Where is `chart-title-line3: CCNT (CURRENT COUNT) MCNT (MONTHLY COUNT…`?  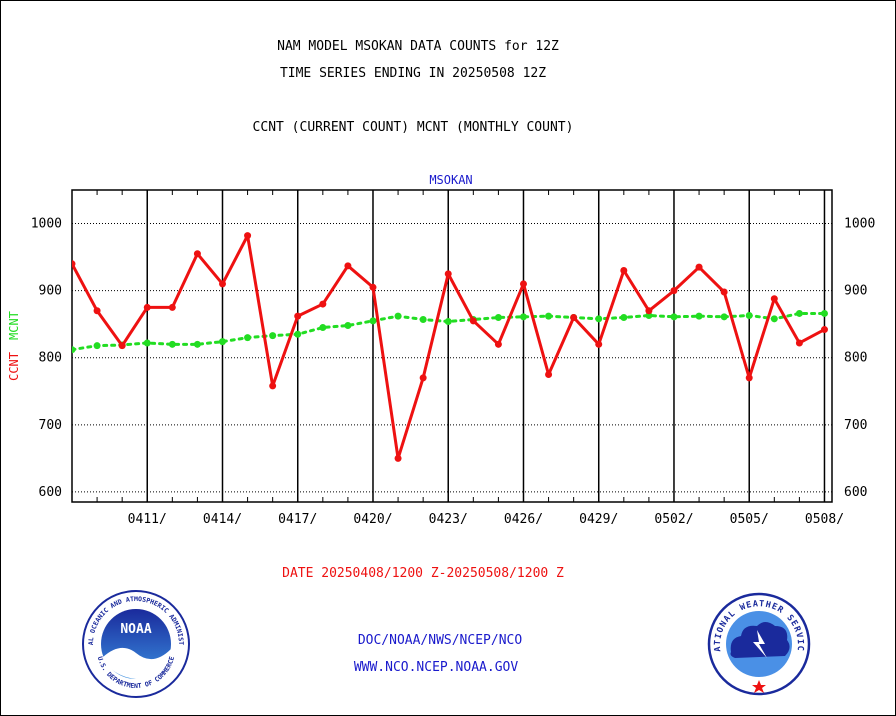 chart-title-line3: CCNT (CURRENT COUNT) MCNT (MONTHLY COUNT… is located at coordinates (413, 127).